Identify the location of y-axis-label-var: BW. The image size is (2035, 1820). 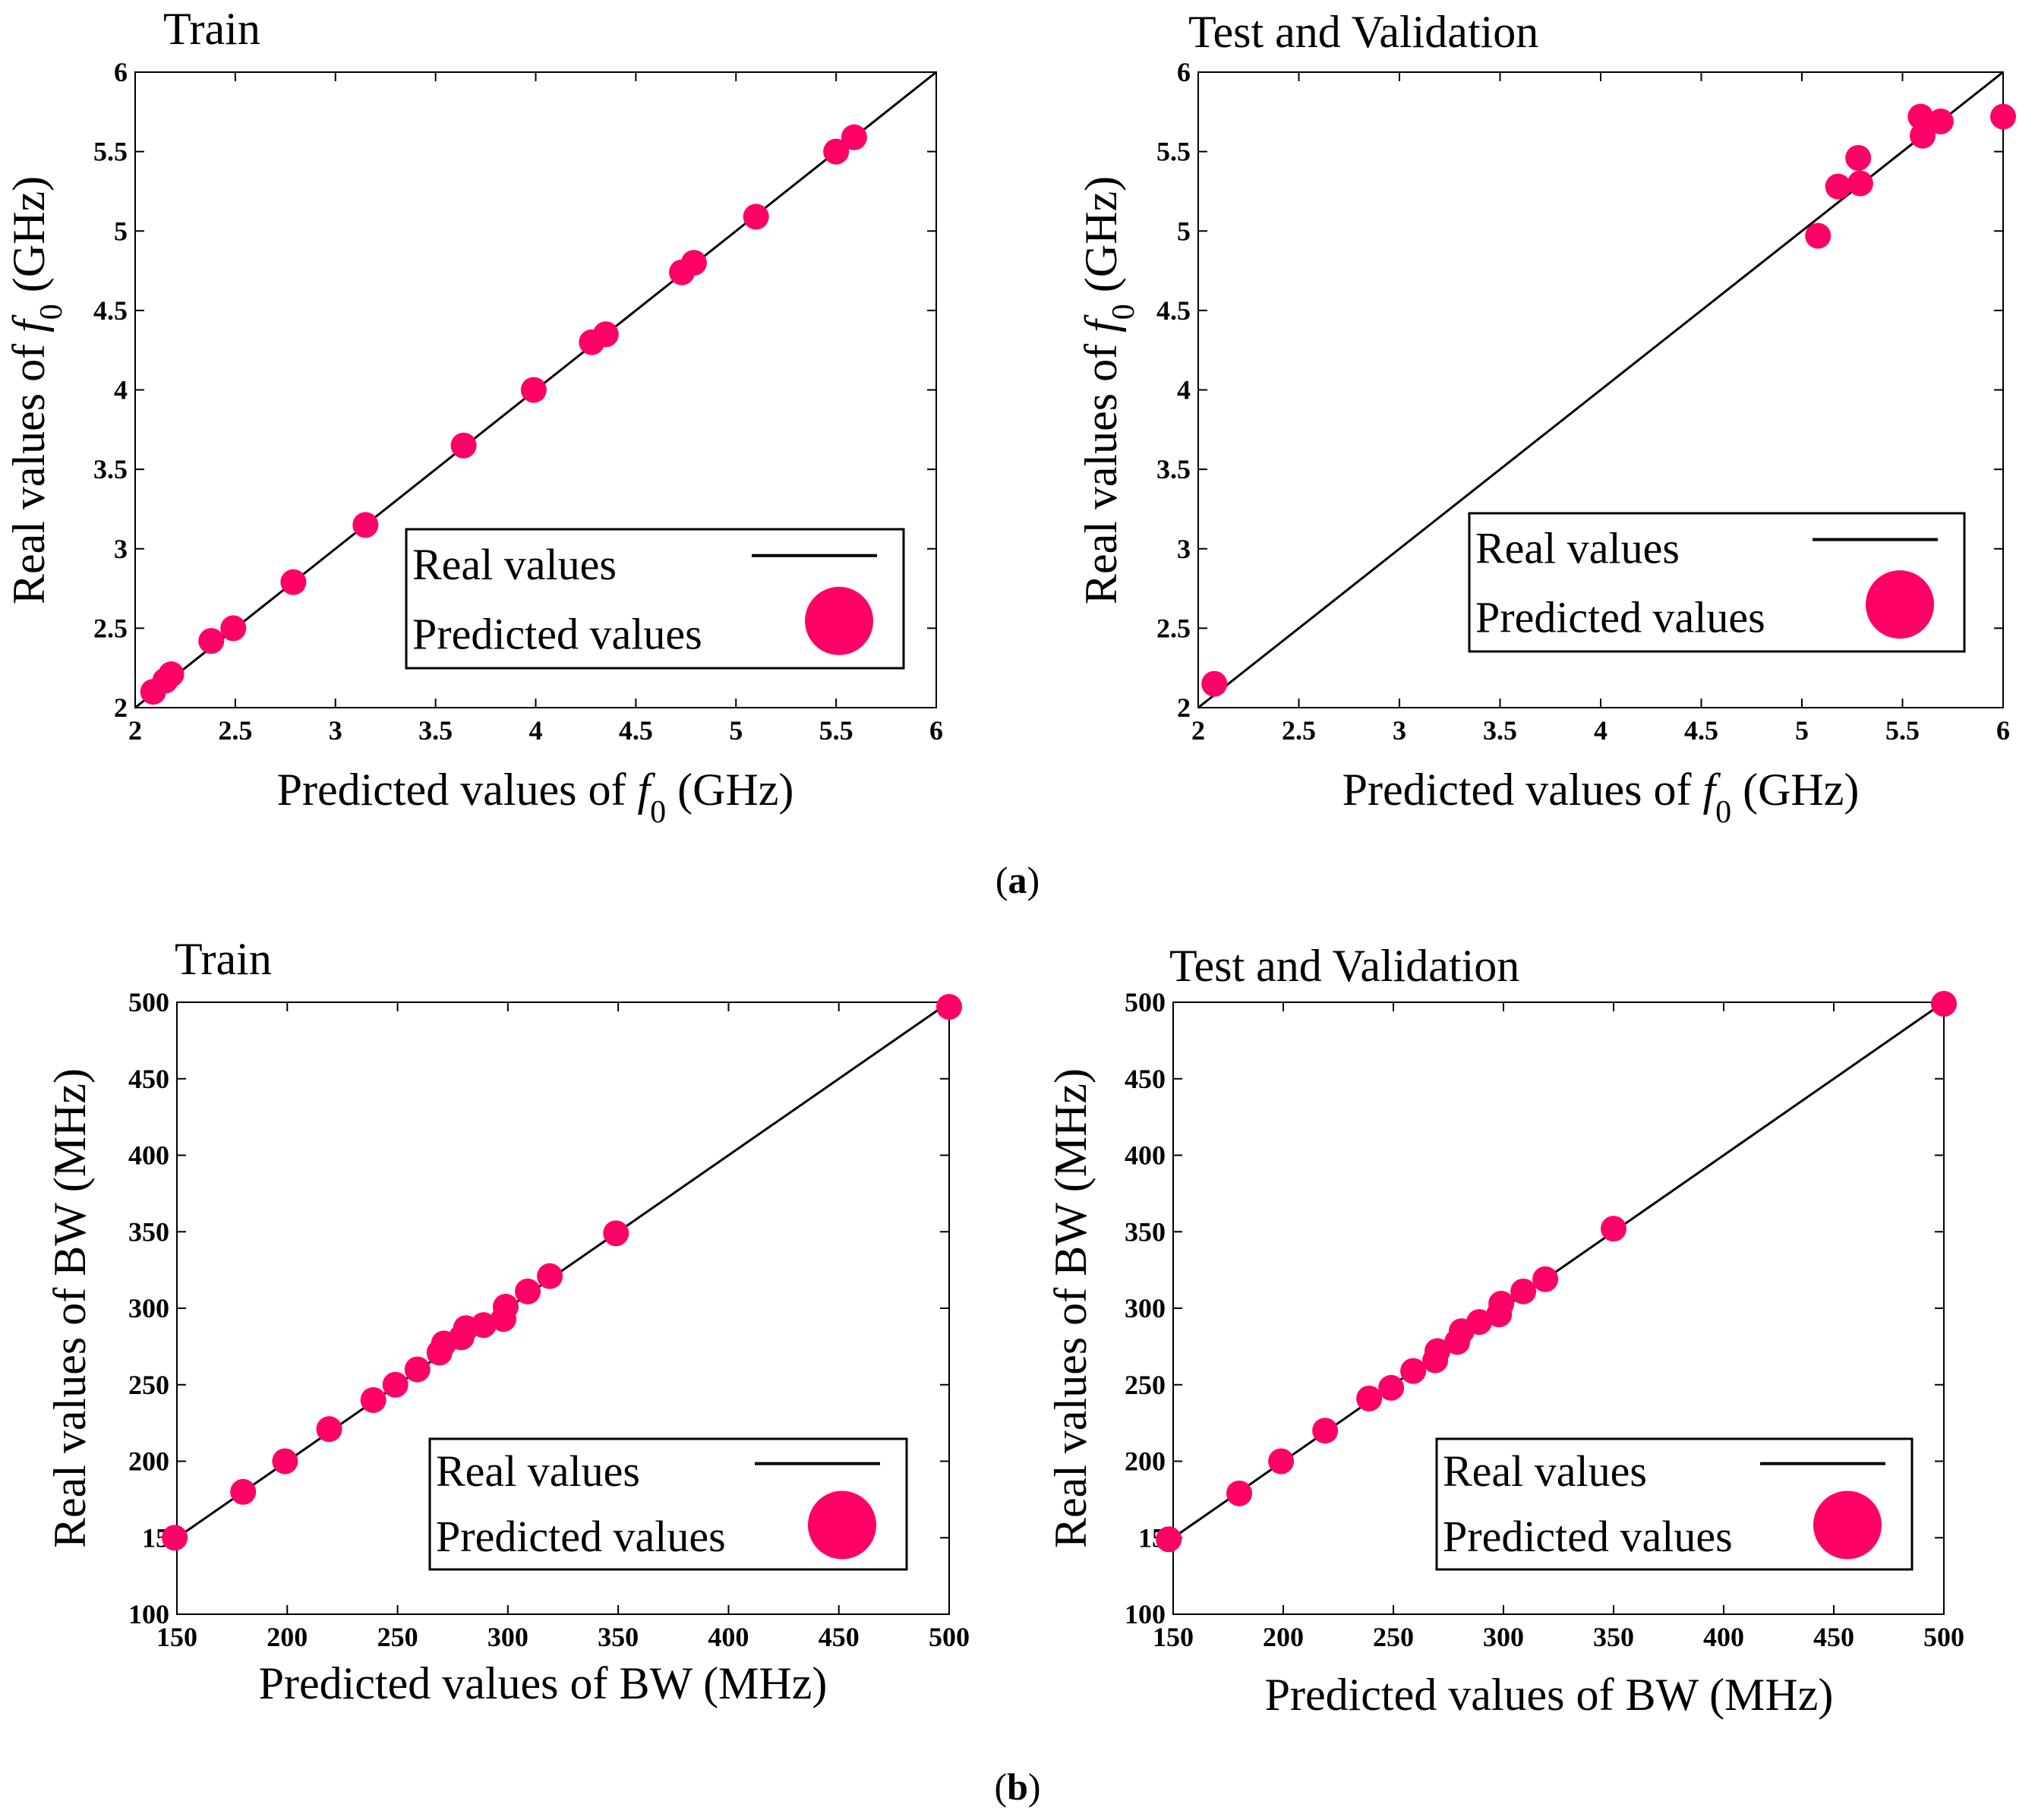
(70, 1240).